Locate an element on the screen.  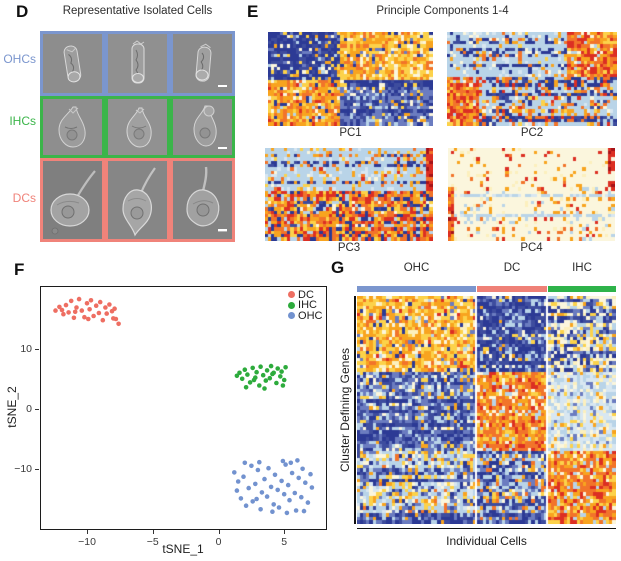
legend-item-dc: DC is located at coordinates (305, 294).